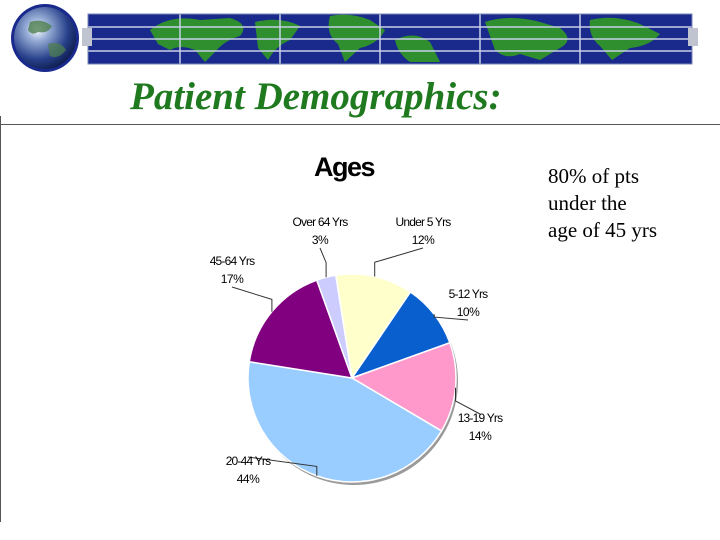  Describe the element at coordinates (320, 222) in the screenshot. I see `pie-slice-label: Over 64 Yrs` at that location.